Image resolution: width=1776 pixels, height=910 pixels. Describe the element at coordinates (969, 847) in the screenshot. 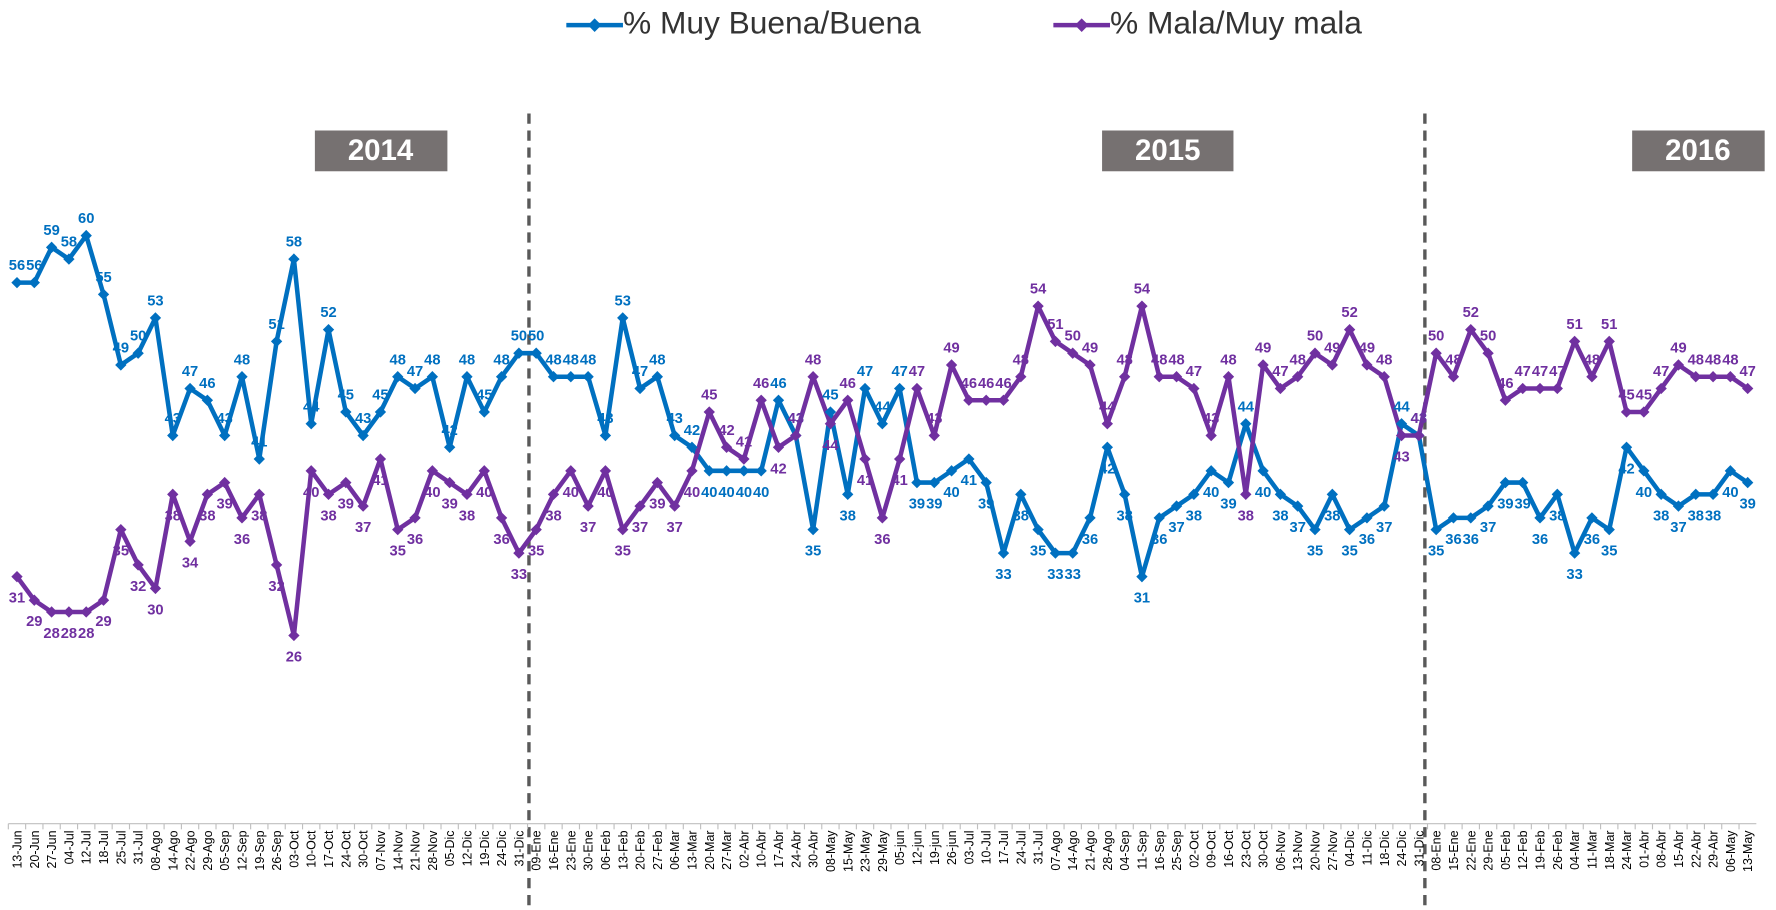

I see `x-tick-label: 03-Jul` at that location.